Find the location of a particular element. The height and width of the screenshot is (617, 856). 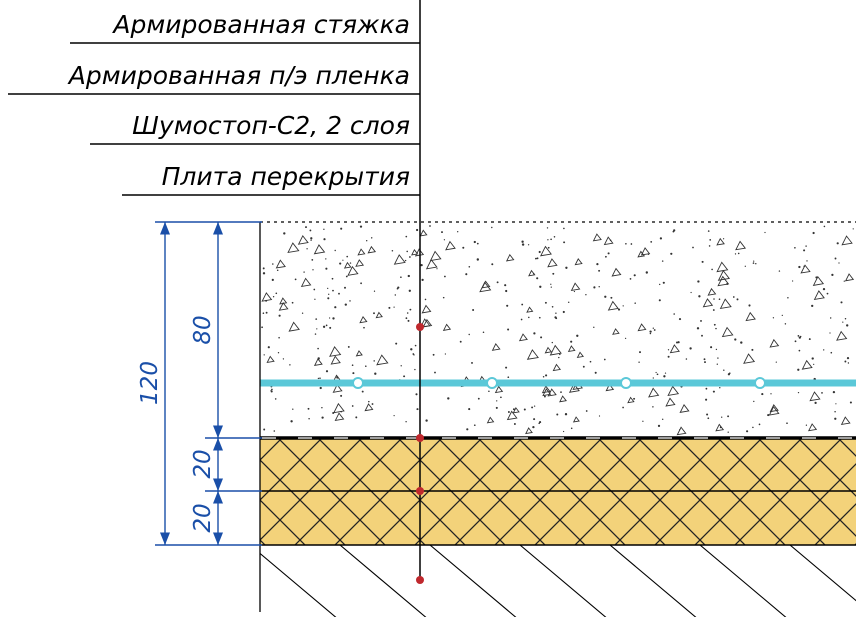

label-reinforced-screed: Армированная стяжка is located at coordinates (260, 24).